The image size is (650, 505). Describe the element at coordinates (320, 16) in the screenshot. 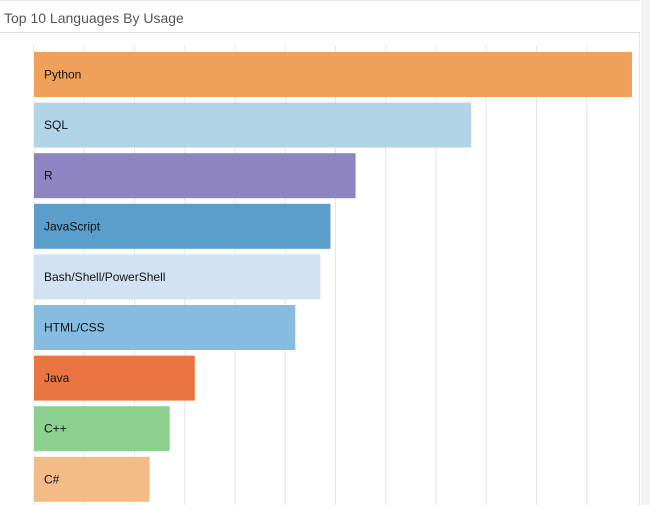

I see `panel-header: Top 10 Languages By Usage` at that location.